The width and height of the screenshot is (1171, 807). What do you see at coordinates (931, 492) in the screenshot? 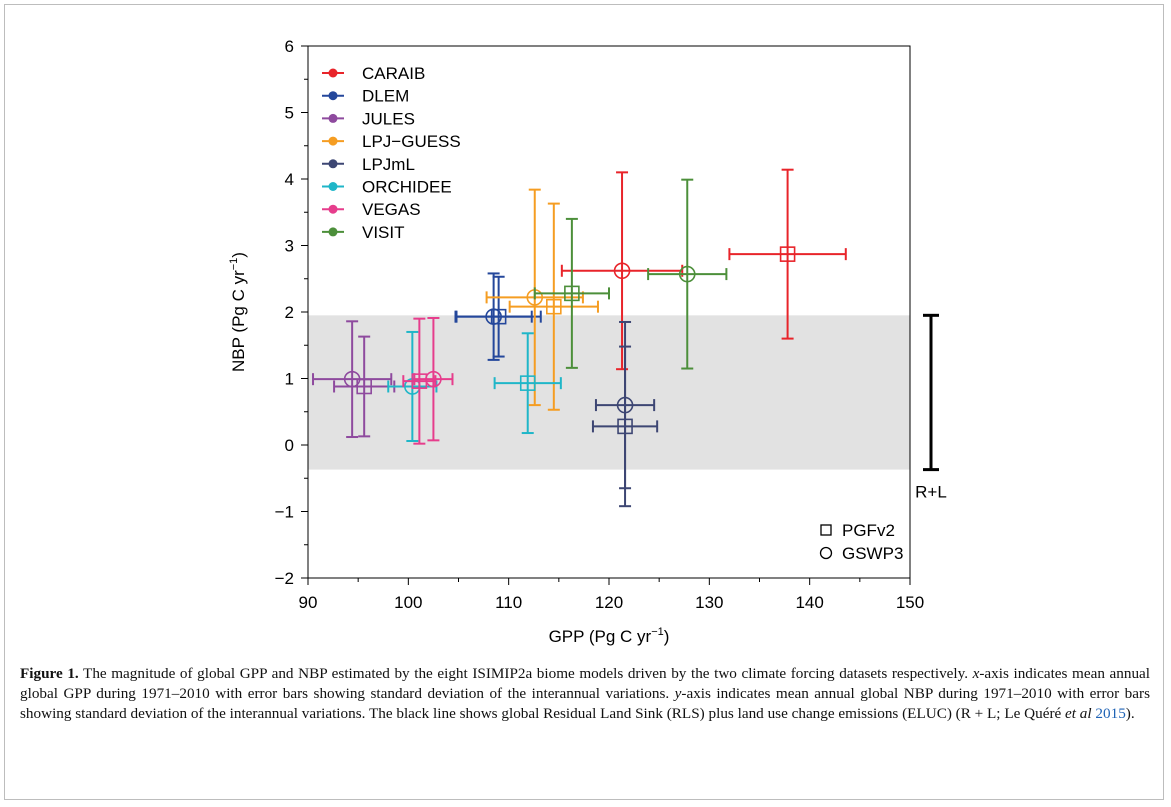
I see `rl-bar-label: R+L` at bounding box center [931, 492].